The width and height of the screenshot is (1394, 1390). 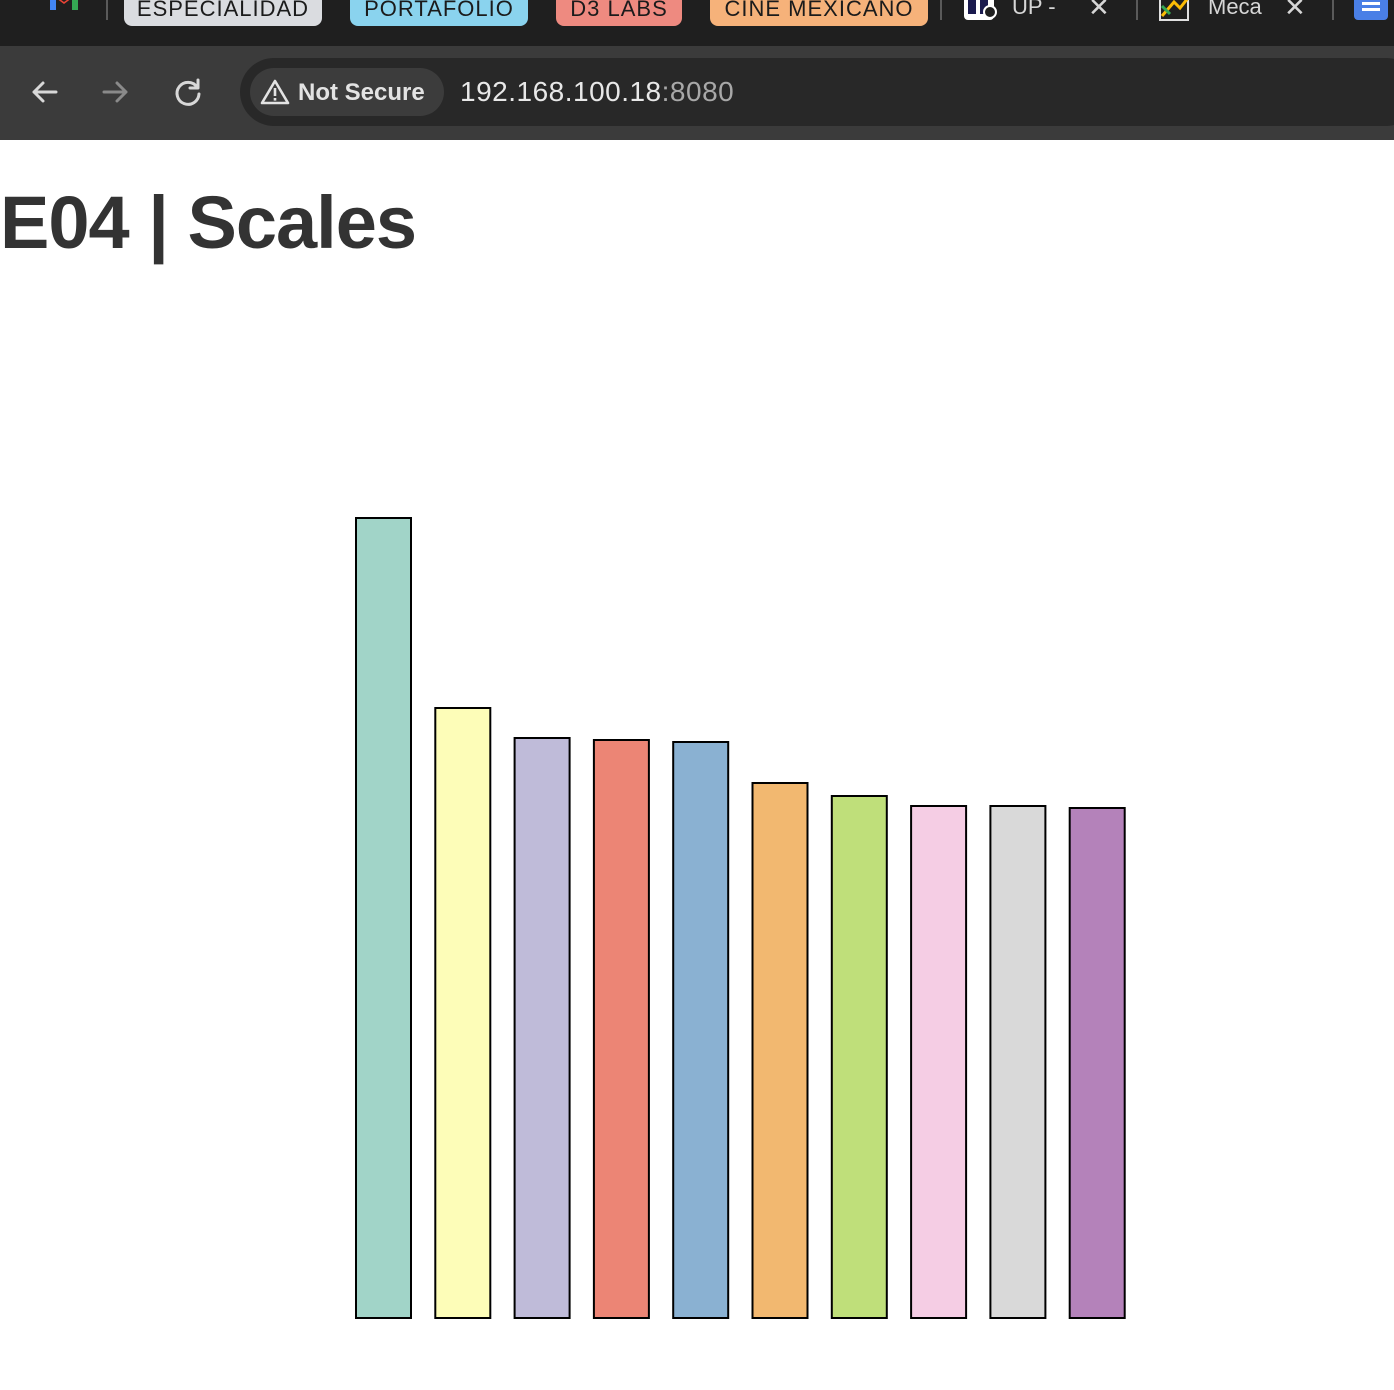 What do you see at coordinates (275, 92) in the screenshot?
I see `warning-icon` at bounding box center [275, 92].